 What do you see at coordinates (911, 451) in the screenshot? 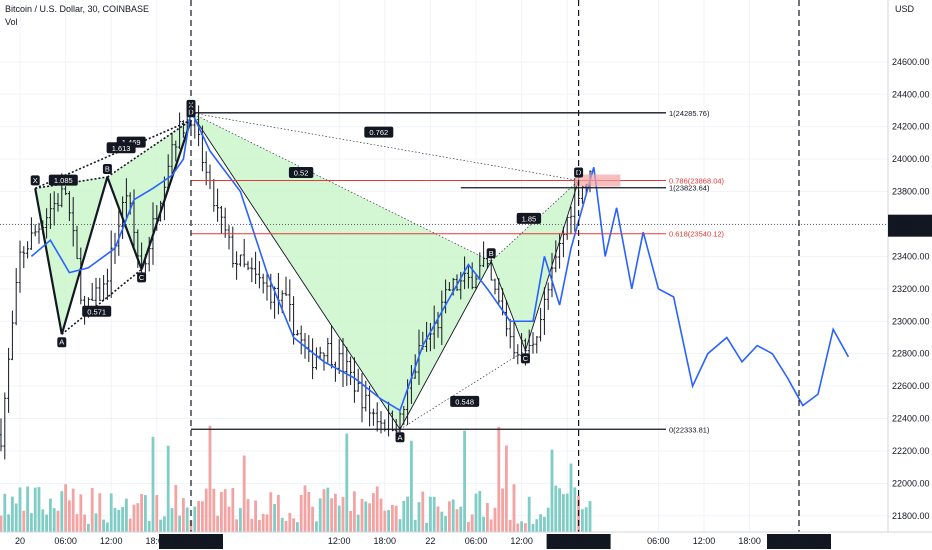
I see `price-tick-label: 22200.00` at bounding box center [911, 451].